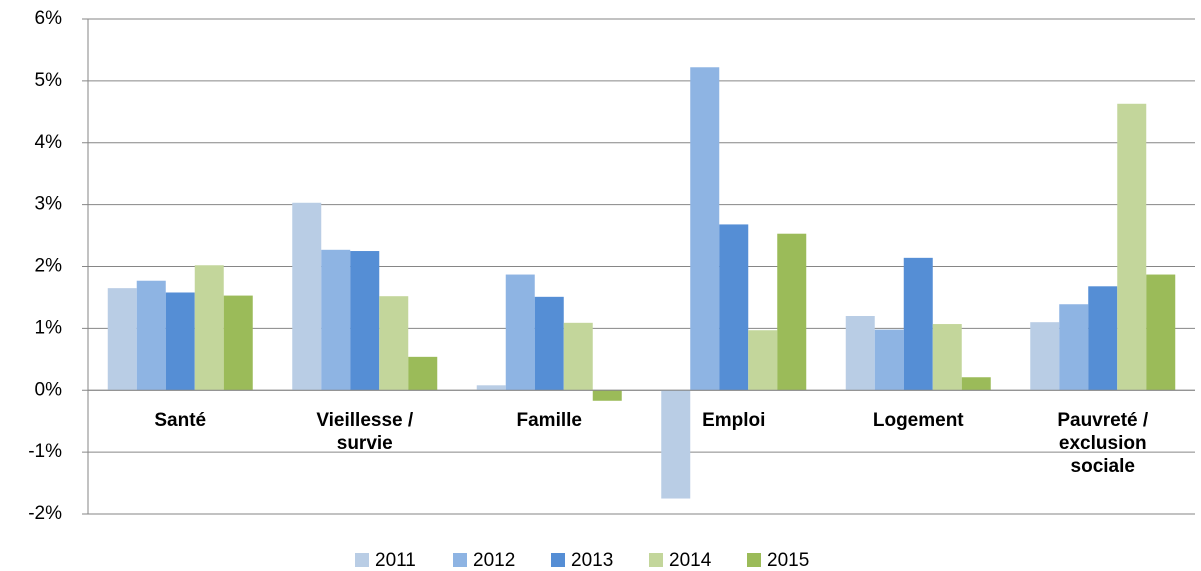  I want to click on legend-label: 2011, so click(395, 560).